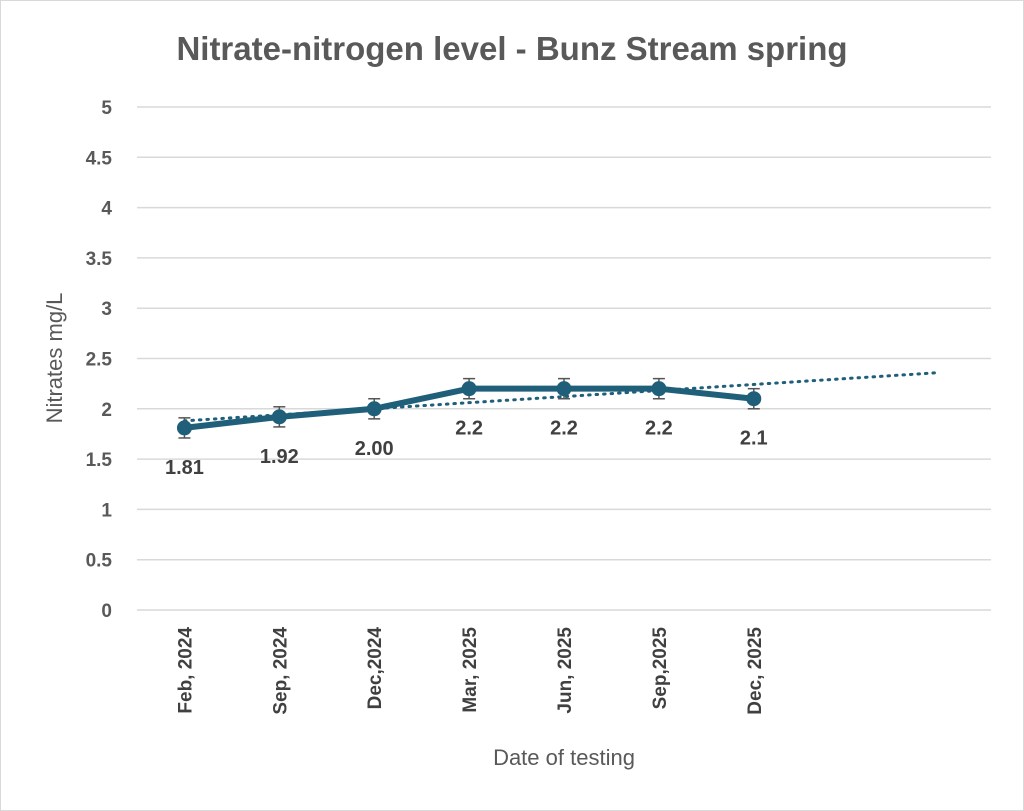 This screenshot has height=811, width=1024. What do you see at coordinates (564, 757) in the screenshot?
I see `x-axis-title: Date of testing` at bounding box center [564, 757].